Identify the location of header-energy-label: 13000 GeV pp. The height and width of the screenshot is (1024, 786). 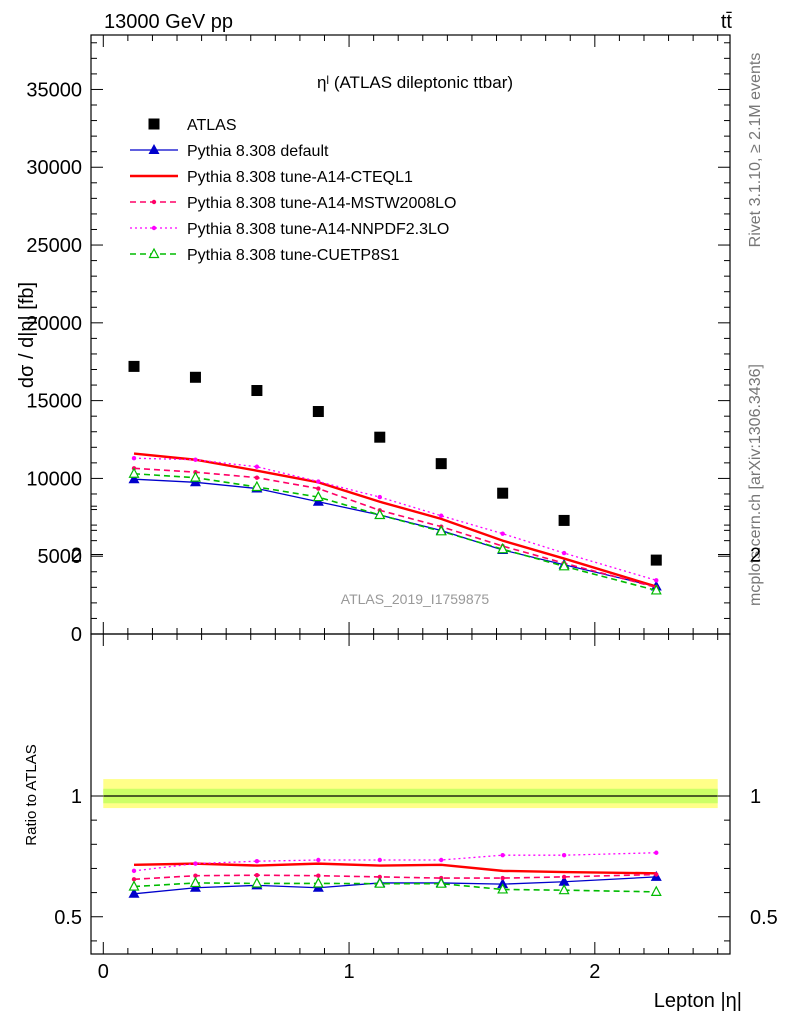
(168, 22).